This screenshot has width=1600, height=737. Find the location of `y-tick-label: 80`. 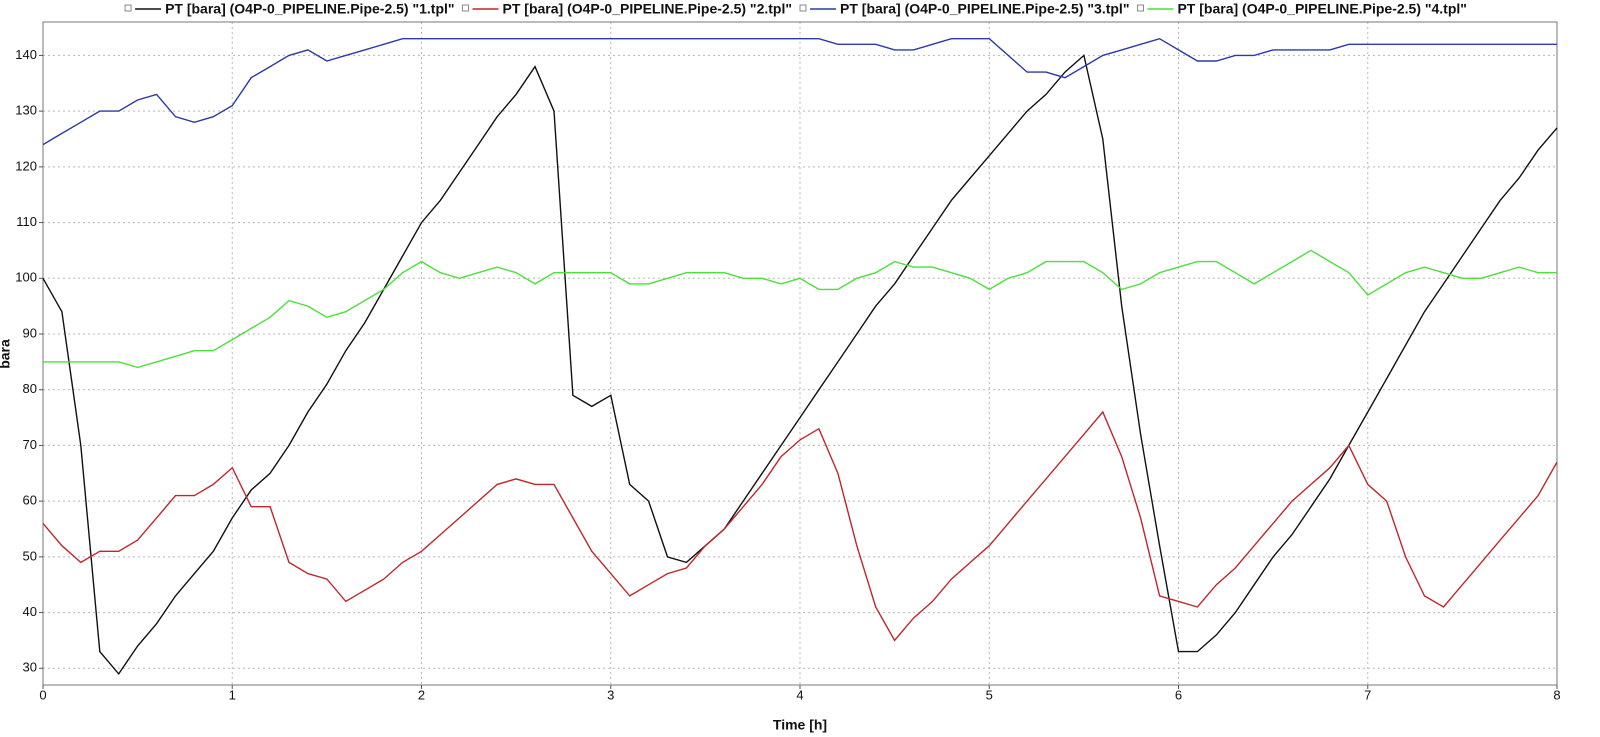

y-tick-label: 80 is located at coordinates (30, 388).